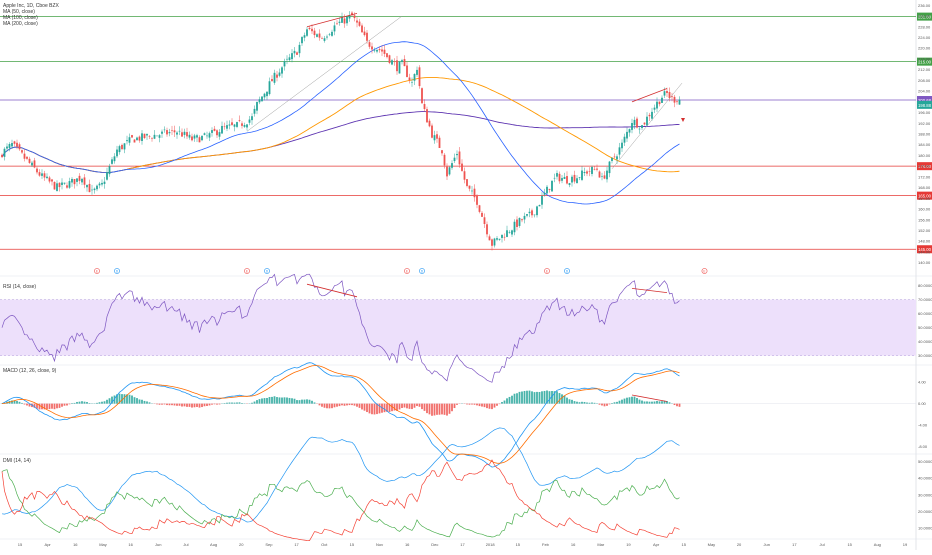  What do you see at coordinates (922, 382) in the screenshot?
I see `macd-tick-label: 4.00` at bounding box center [922, 382].